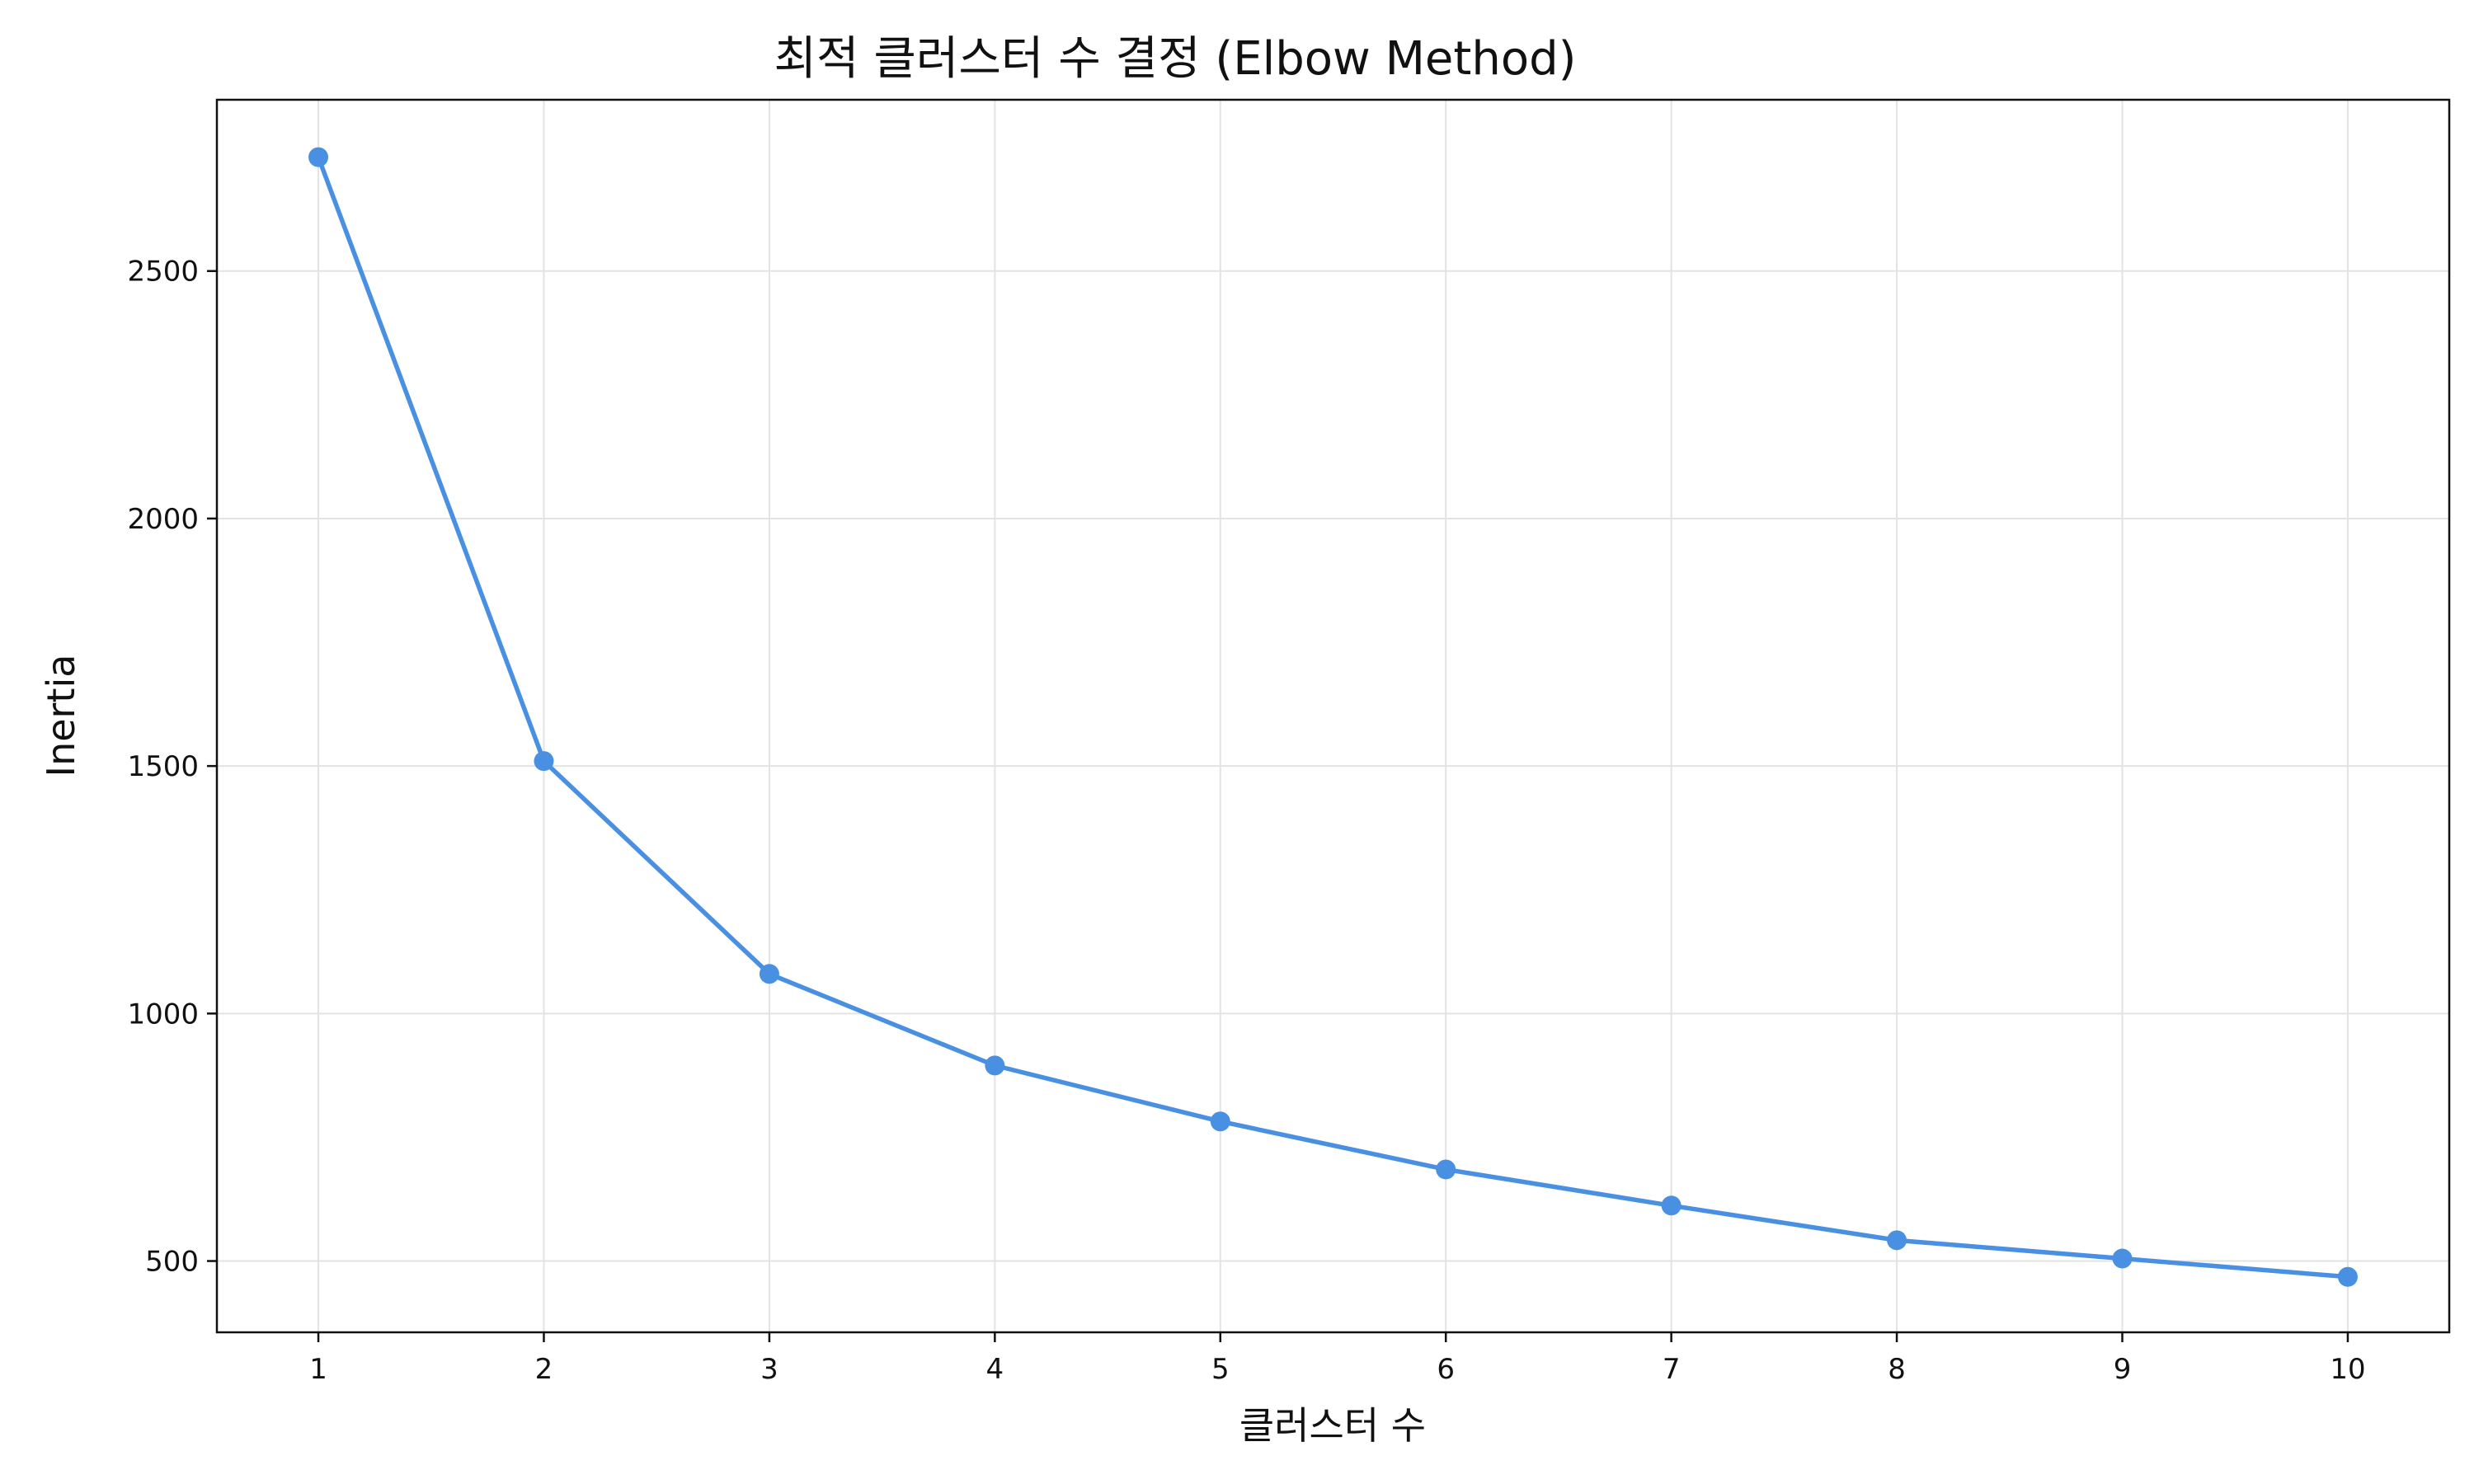 The width and height of the screenshot is (2474, 1484). I want to click on y-tick-label: 1500, so click(163, 766).